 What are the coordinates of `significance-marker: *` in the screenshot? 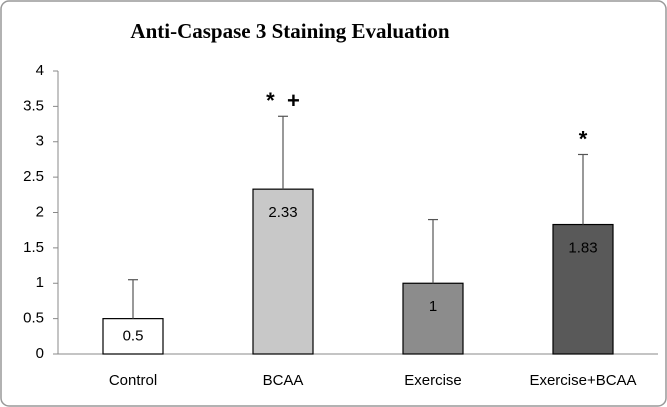 It's located at (583, 138).